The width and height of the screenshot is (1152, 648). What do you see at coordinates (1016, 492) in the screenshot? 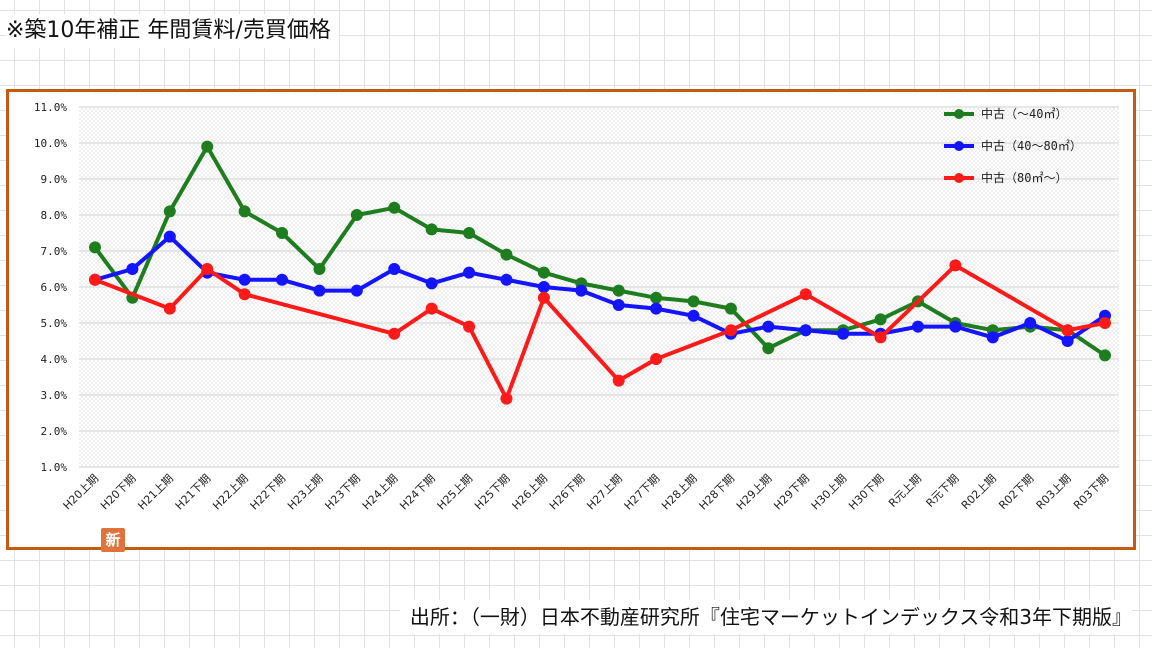
I see `x-tick-label: R02下期` at bounding box center [1016, 492].